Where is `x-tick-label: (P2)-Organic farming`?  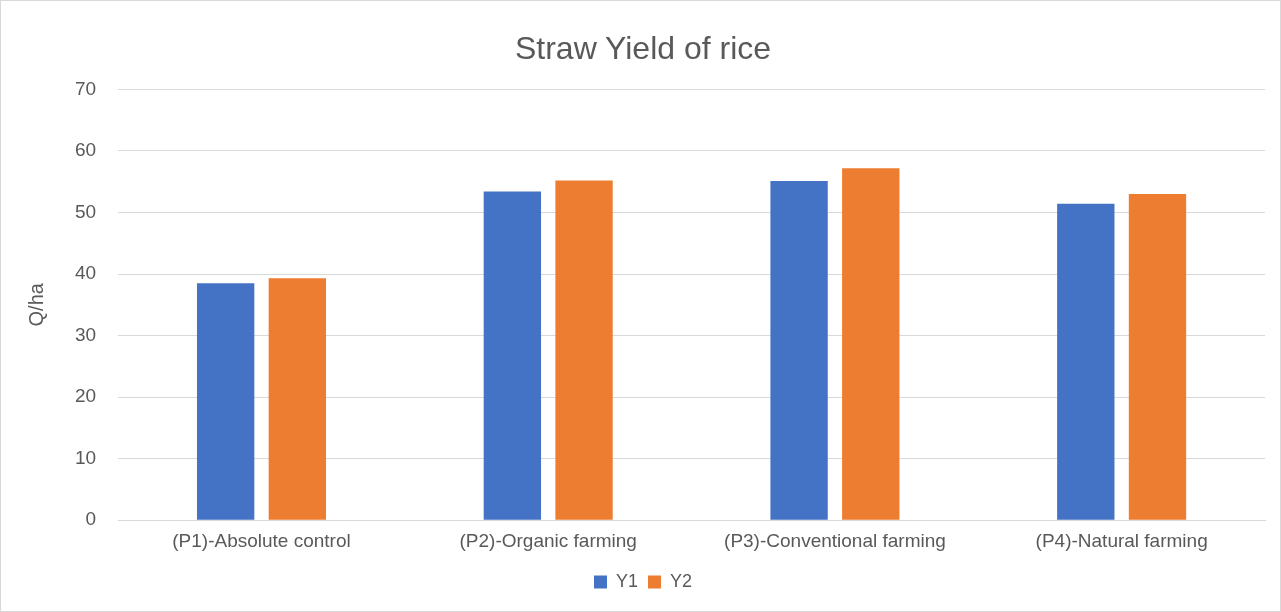
x-tick-label: (P2)-Organic farming is located at coordinates (548, 540).